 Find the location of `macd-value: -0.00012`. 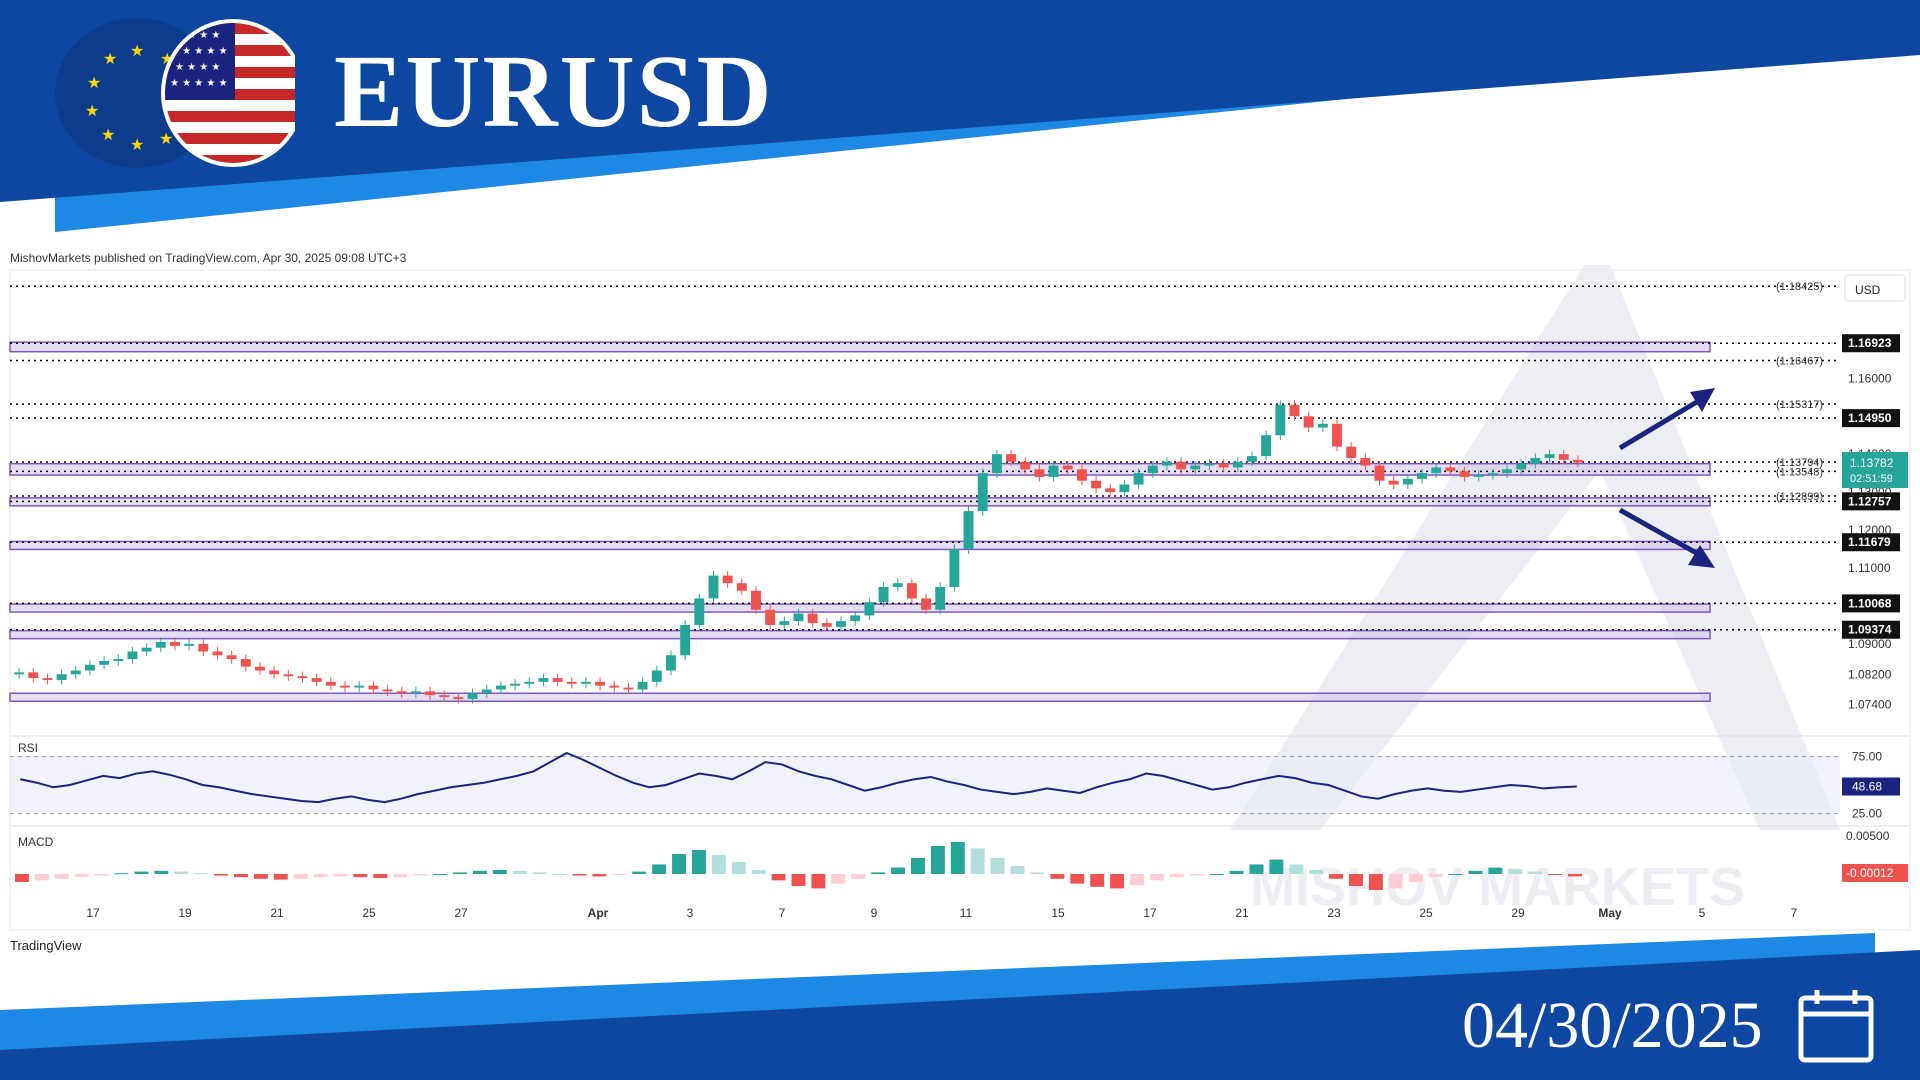

macd-value: -0.00012 is located at coordinates (1870, 873).